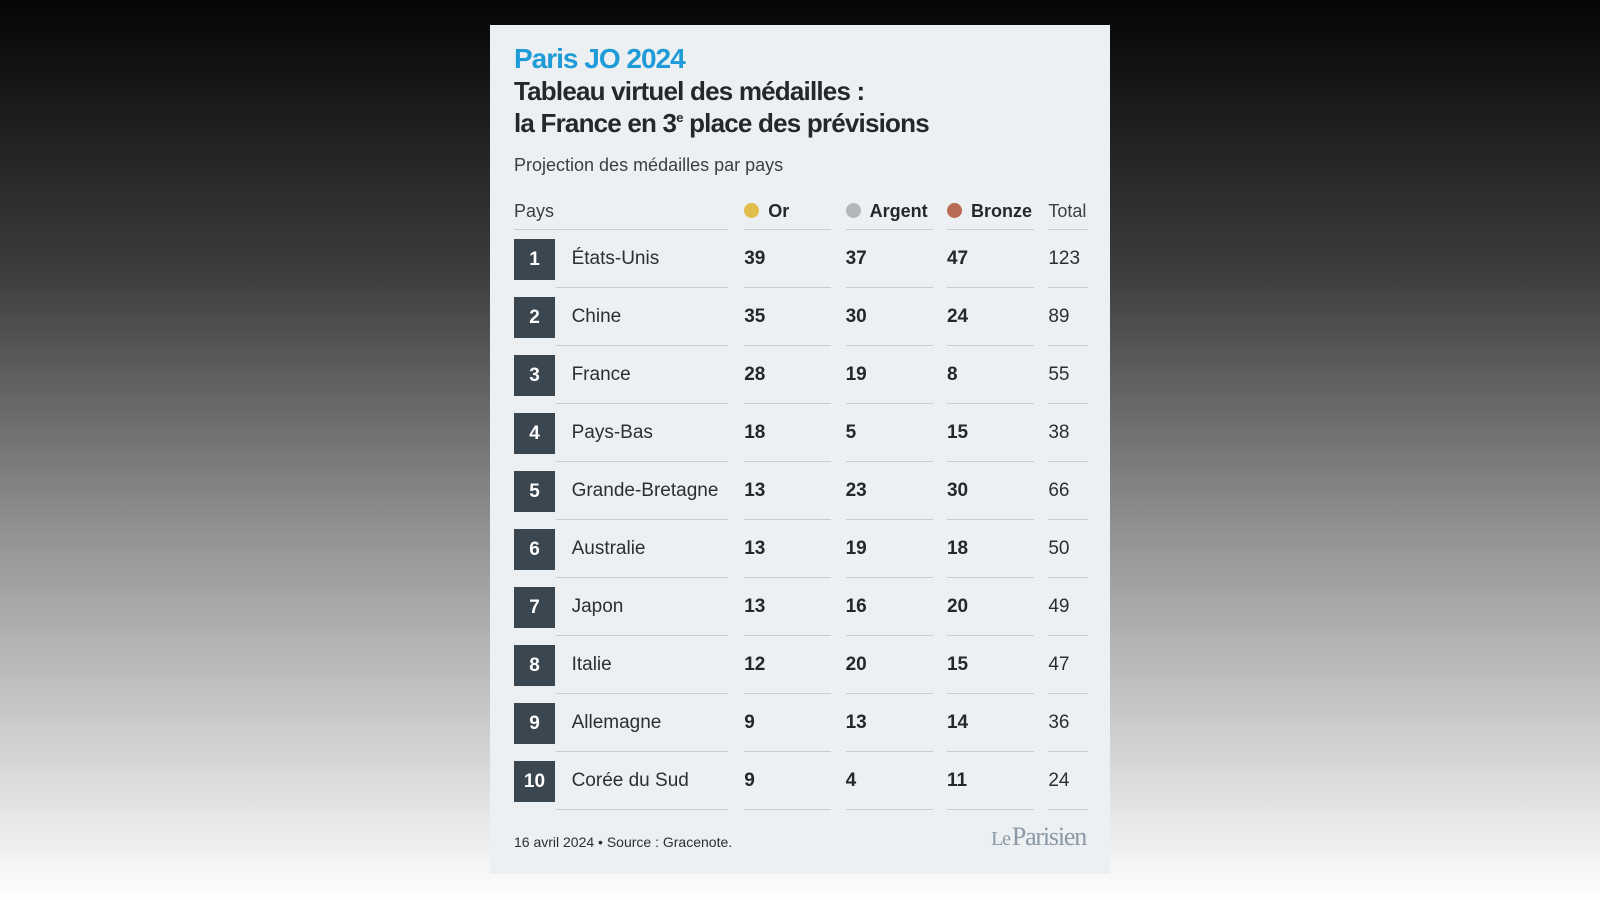  I want to click on rank-cell: 8, so click(535, 665).